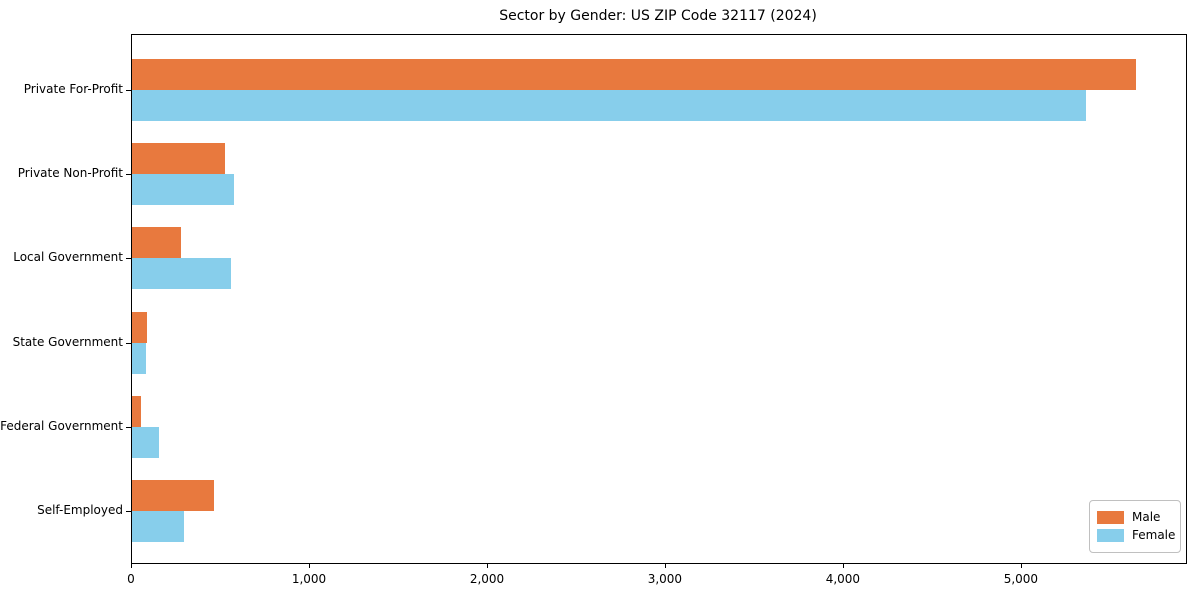  I want to click on y-tick-label: Private For-Profit, so click(73, 89).